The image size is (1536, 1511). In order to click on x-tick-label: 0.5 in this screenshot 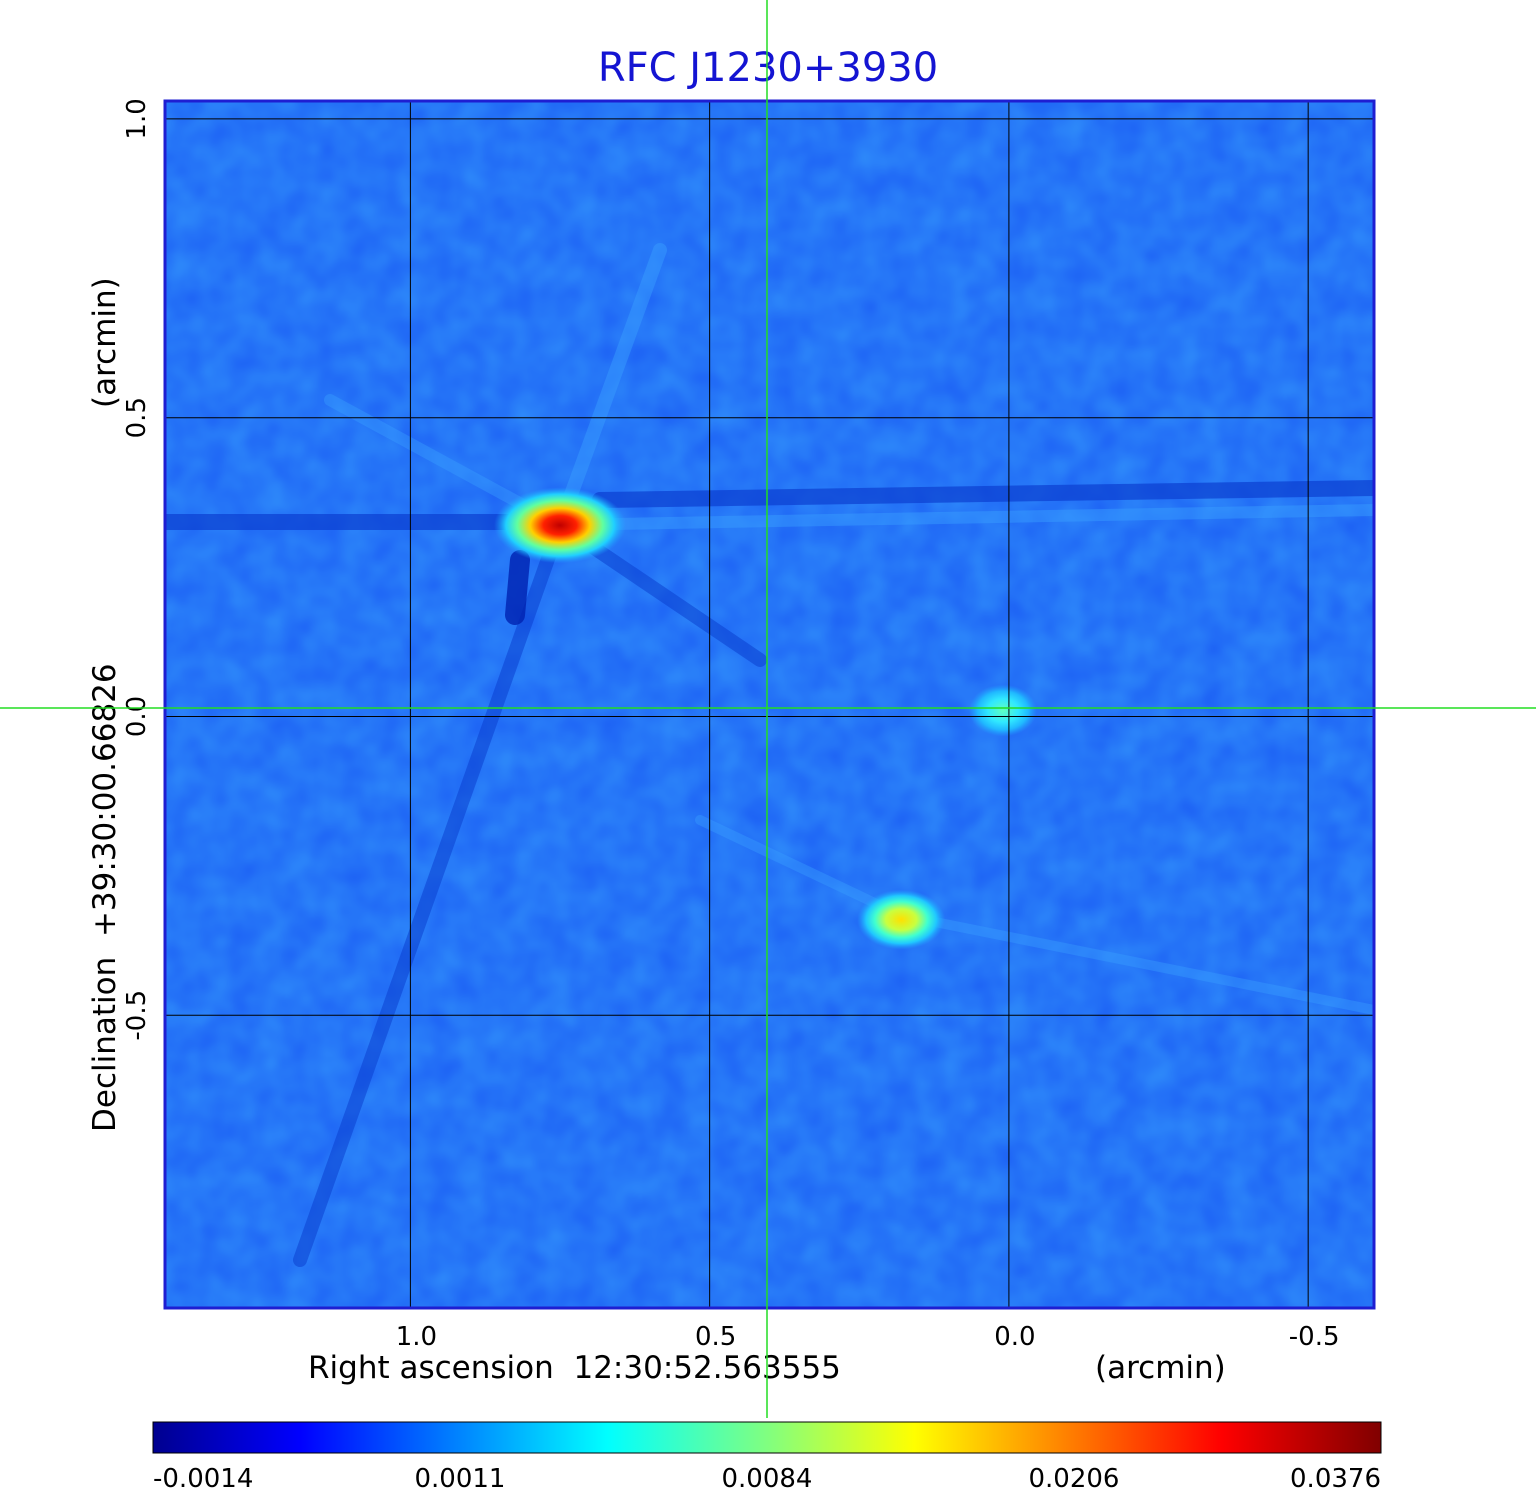, I will do `click(715, 1337)`.